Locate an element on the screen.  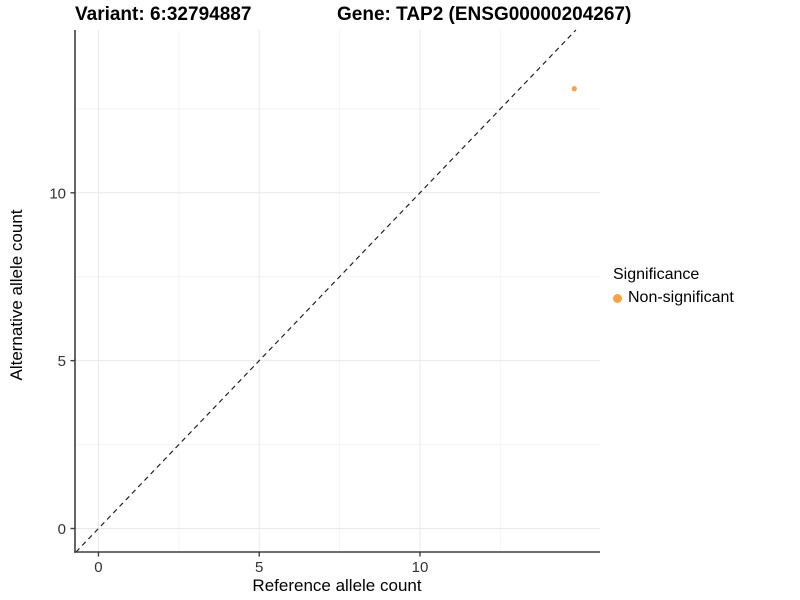
legend-item-label: Non-significant is located at coordinates (681, 297).